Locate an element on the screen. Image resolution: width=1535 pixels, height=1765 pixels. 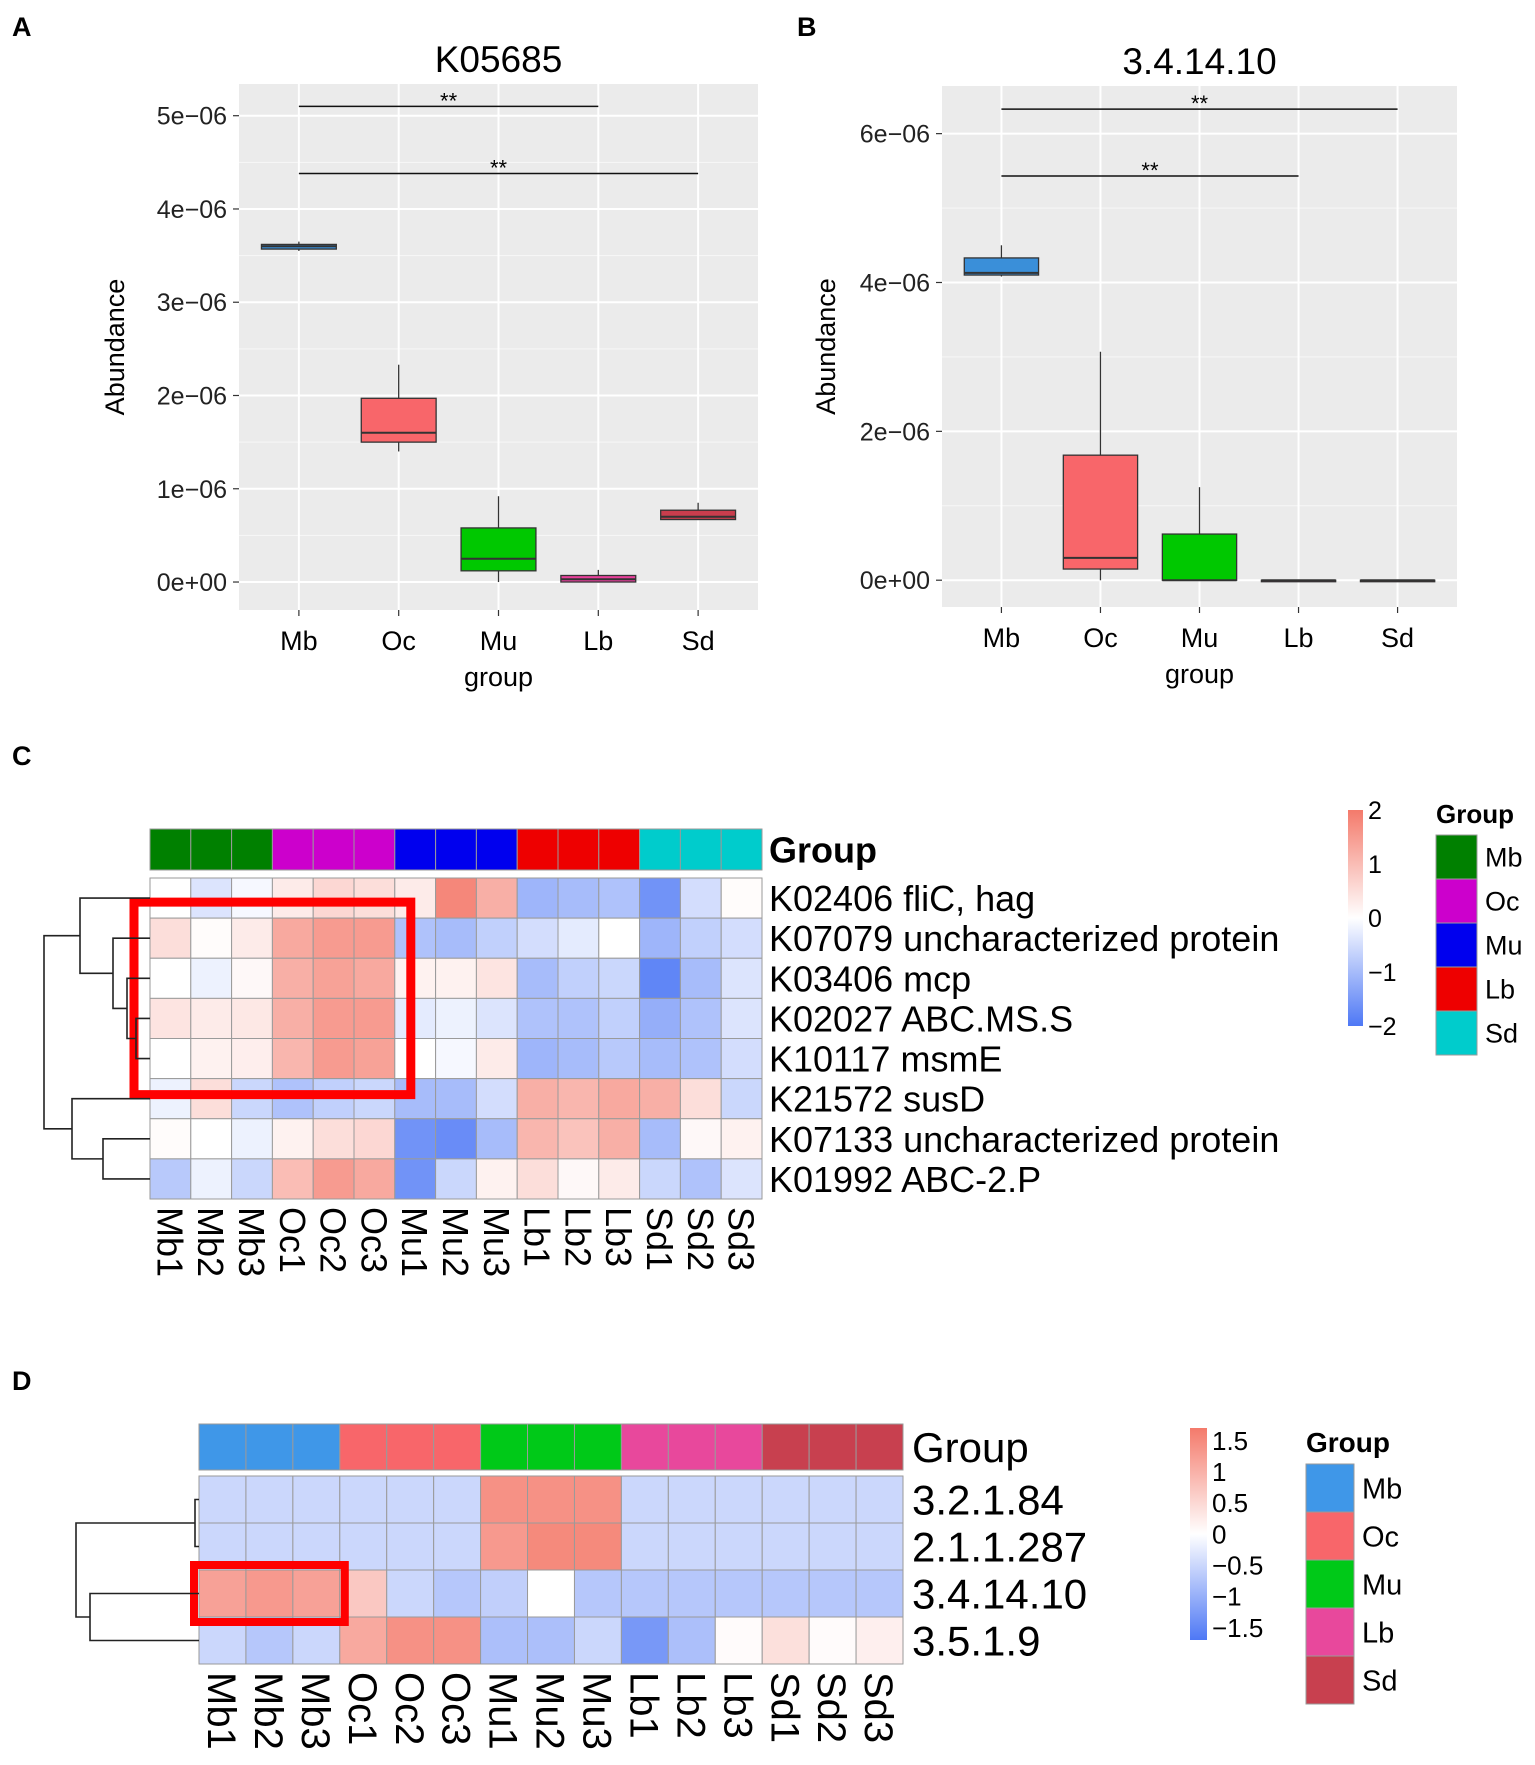
column-label: Mu2 is located at coordinates (550, 1711).